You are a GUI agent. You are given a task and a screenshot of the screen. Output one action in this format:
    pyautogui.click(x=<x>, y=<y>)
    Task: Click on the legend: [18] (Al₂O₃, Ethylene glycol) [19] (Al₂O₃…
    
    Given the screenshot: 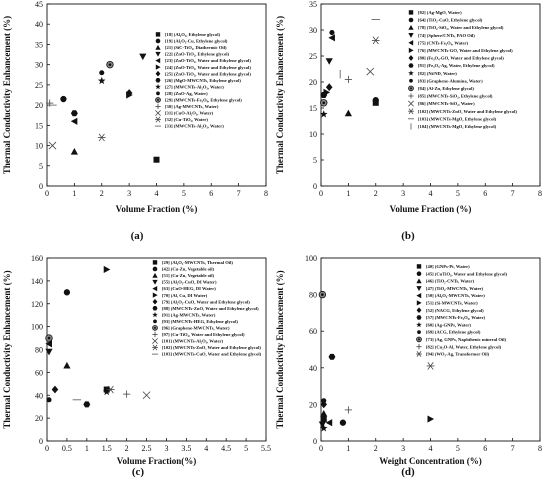 What is the action you would take?
    pyautogui.click(x=202, y=80)
    